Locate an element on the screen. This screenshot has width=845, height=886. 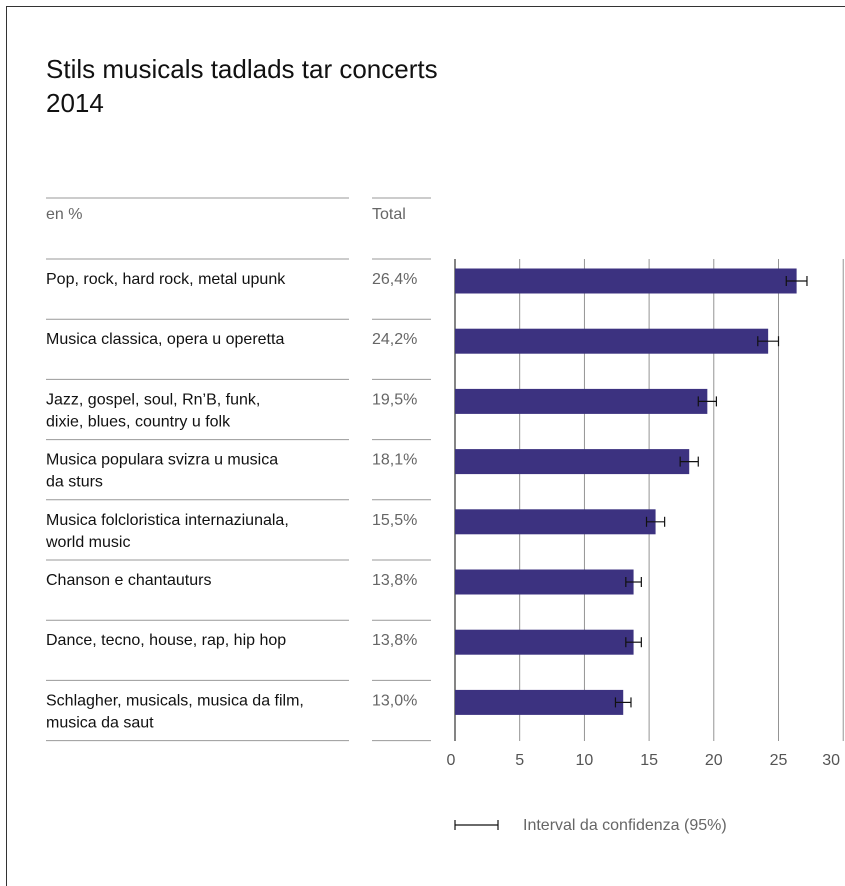
value-label: 13,0% is located at coordinates (394, 700).